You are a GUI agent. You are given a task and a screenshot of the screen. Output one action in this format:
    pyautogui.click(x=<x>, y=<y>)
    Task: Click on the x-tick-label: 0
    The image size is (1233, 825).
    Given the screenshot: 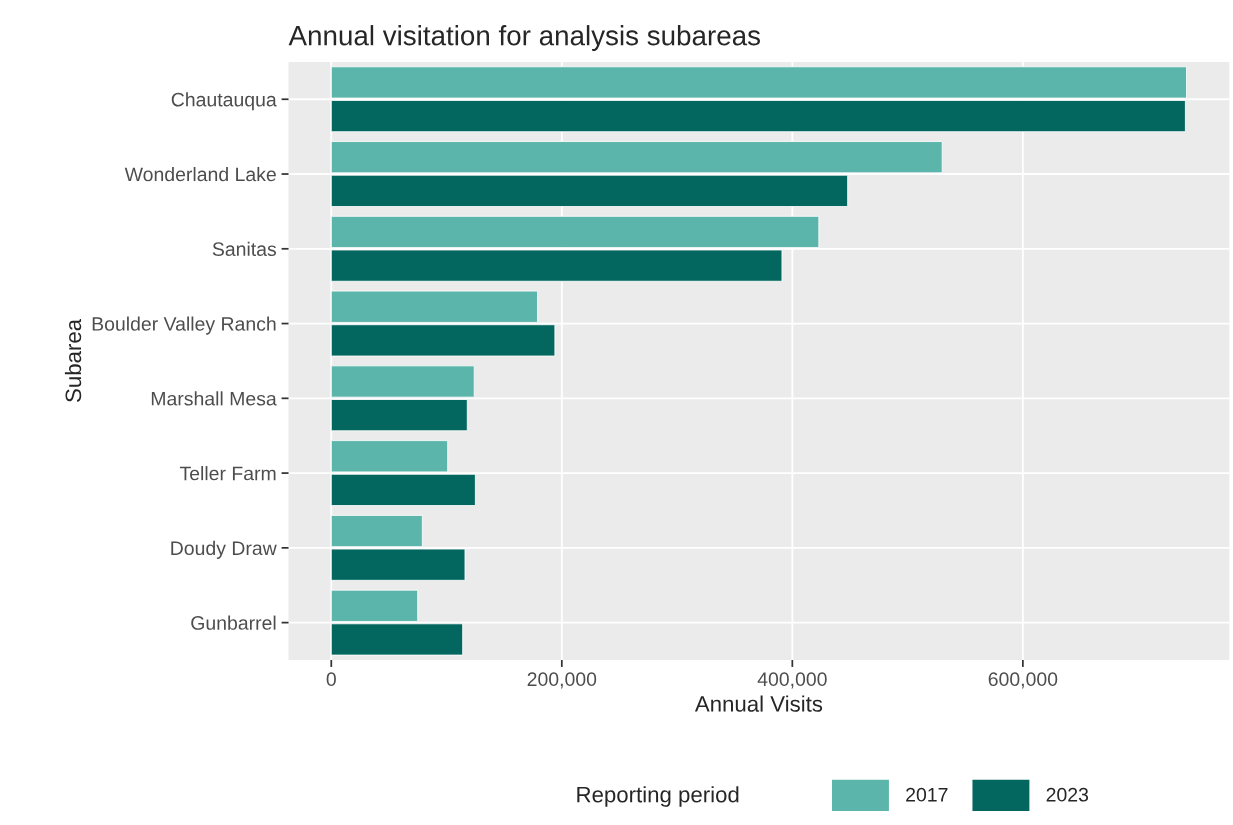 What is the action you would take?
    pyautogui.click(x=331, y=679)
    